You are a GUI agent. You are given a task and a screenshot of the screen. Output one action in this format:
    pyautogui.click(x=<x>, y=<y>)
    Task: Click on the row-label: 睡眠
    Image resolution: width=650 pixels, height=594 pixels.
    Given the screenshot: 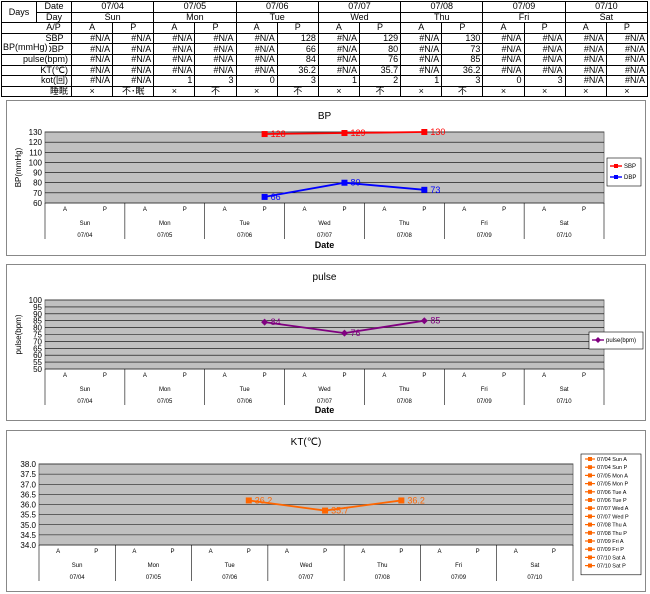 What is the action you would take?
    pyautogui.click(x=36, y=91)
    